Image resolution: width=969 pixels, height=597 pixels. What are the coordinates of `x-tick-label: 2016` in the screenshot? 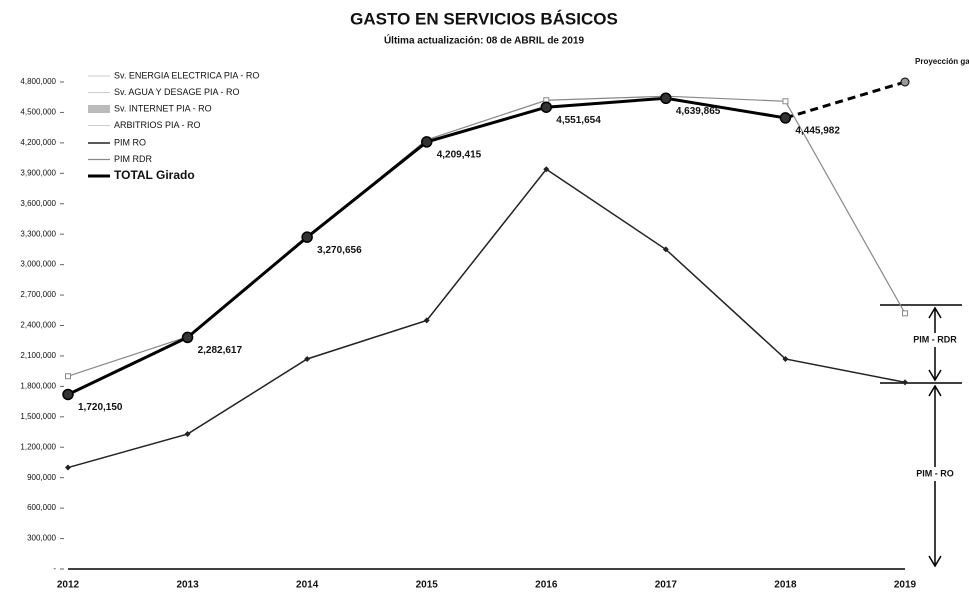 It's located at (546, 585).